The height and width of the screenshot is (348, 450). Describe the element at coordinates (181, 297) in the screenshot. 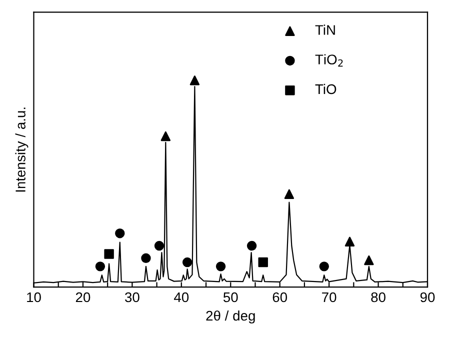

I see `x-tick-label: 40` at that location.